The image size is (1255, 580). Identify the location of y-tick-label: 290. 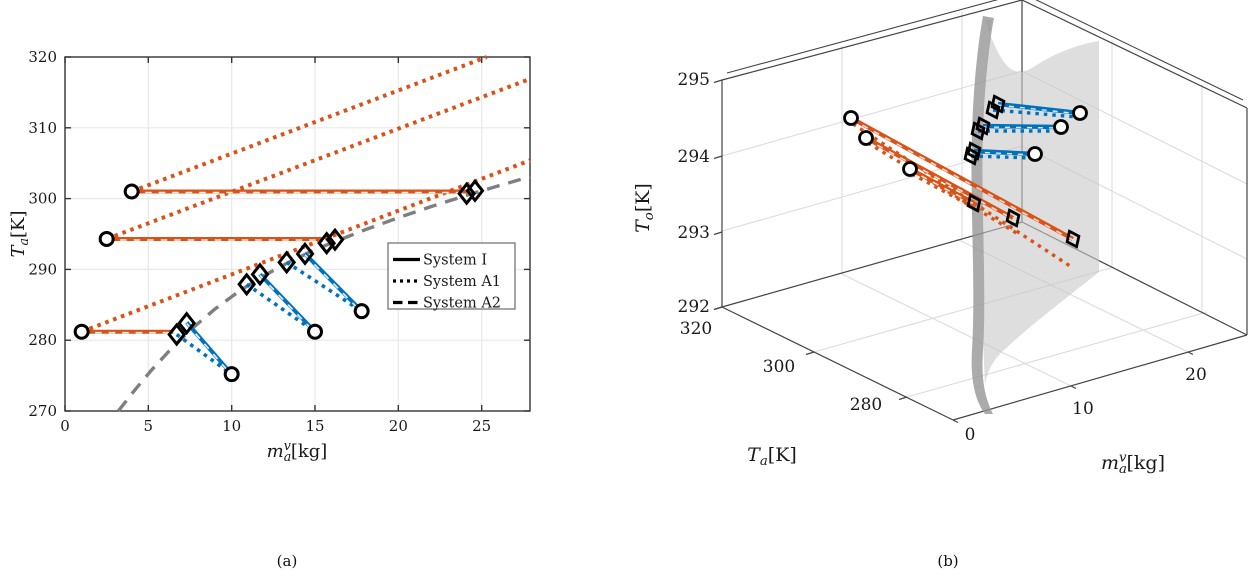
(42, 269).